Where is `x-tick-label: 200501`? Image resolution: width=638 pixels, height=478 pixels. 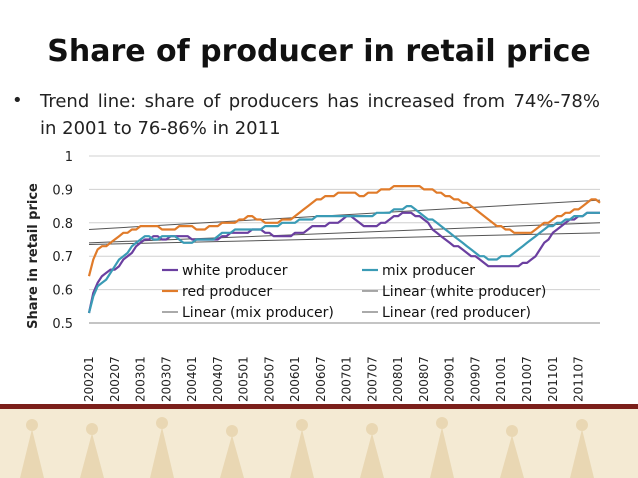
x-tick-label: 200501 is located at coordinates (244, 379).